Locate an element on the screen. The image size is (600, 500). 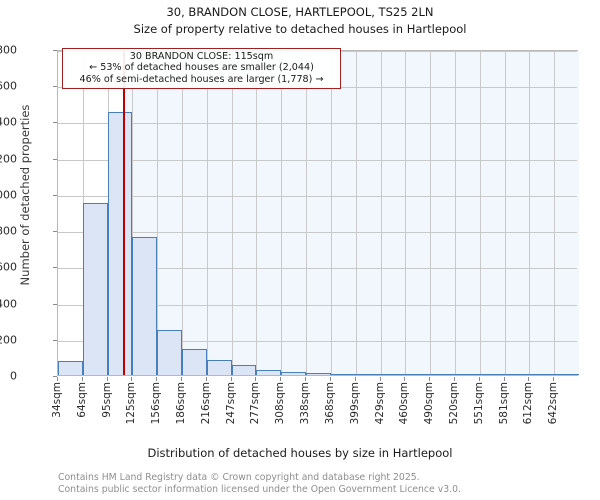
x-tick-label: 308sqm is located at coordinates (280, 403).